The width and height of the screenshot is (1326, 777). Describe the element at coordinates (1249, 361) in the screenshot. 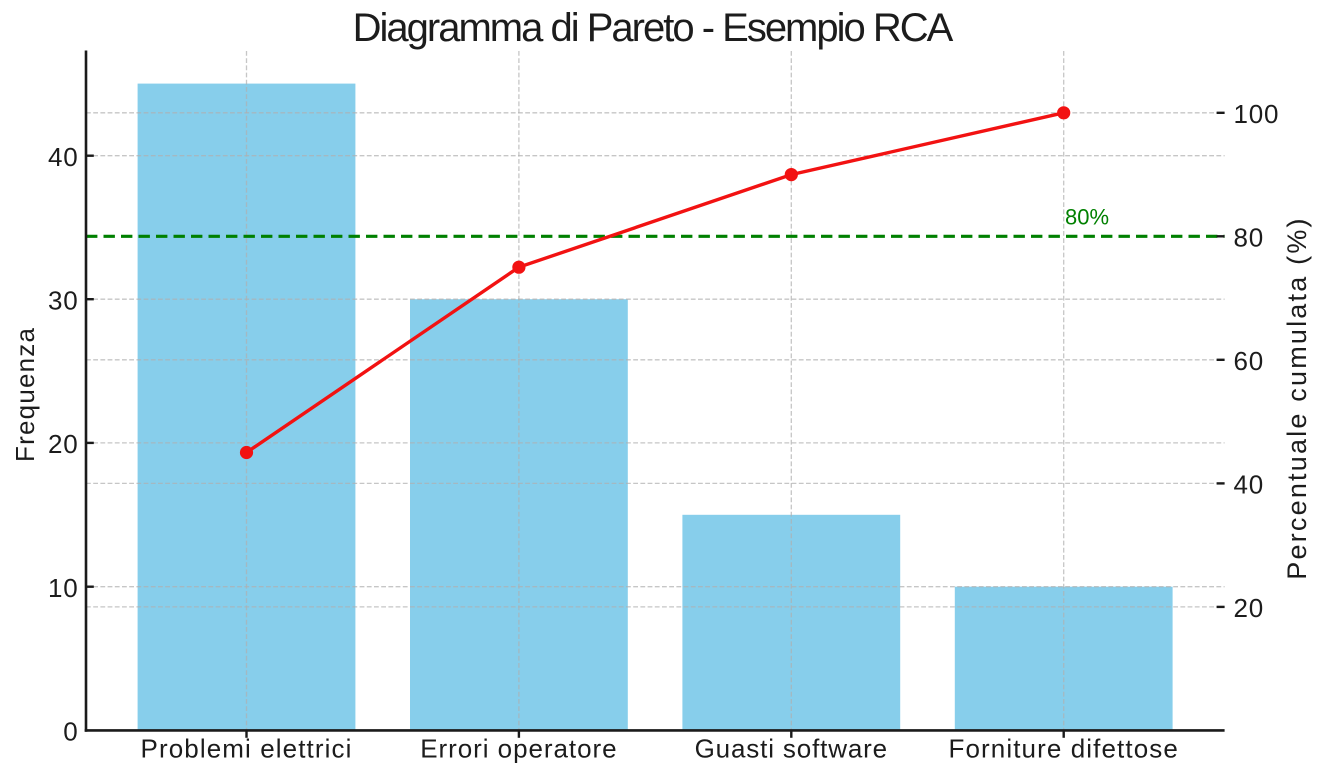

I see `svg-text: 60` at that location.